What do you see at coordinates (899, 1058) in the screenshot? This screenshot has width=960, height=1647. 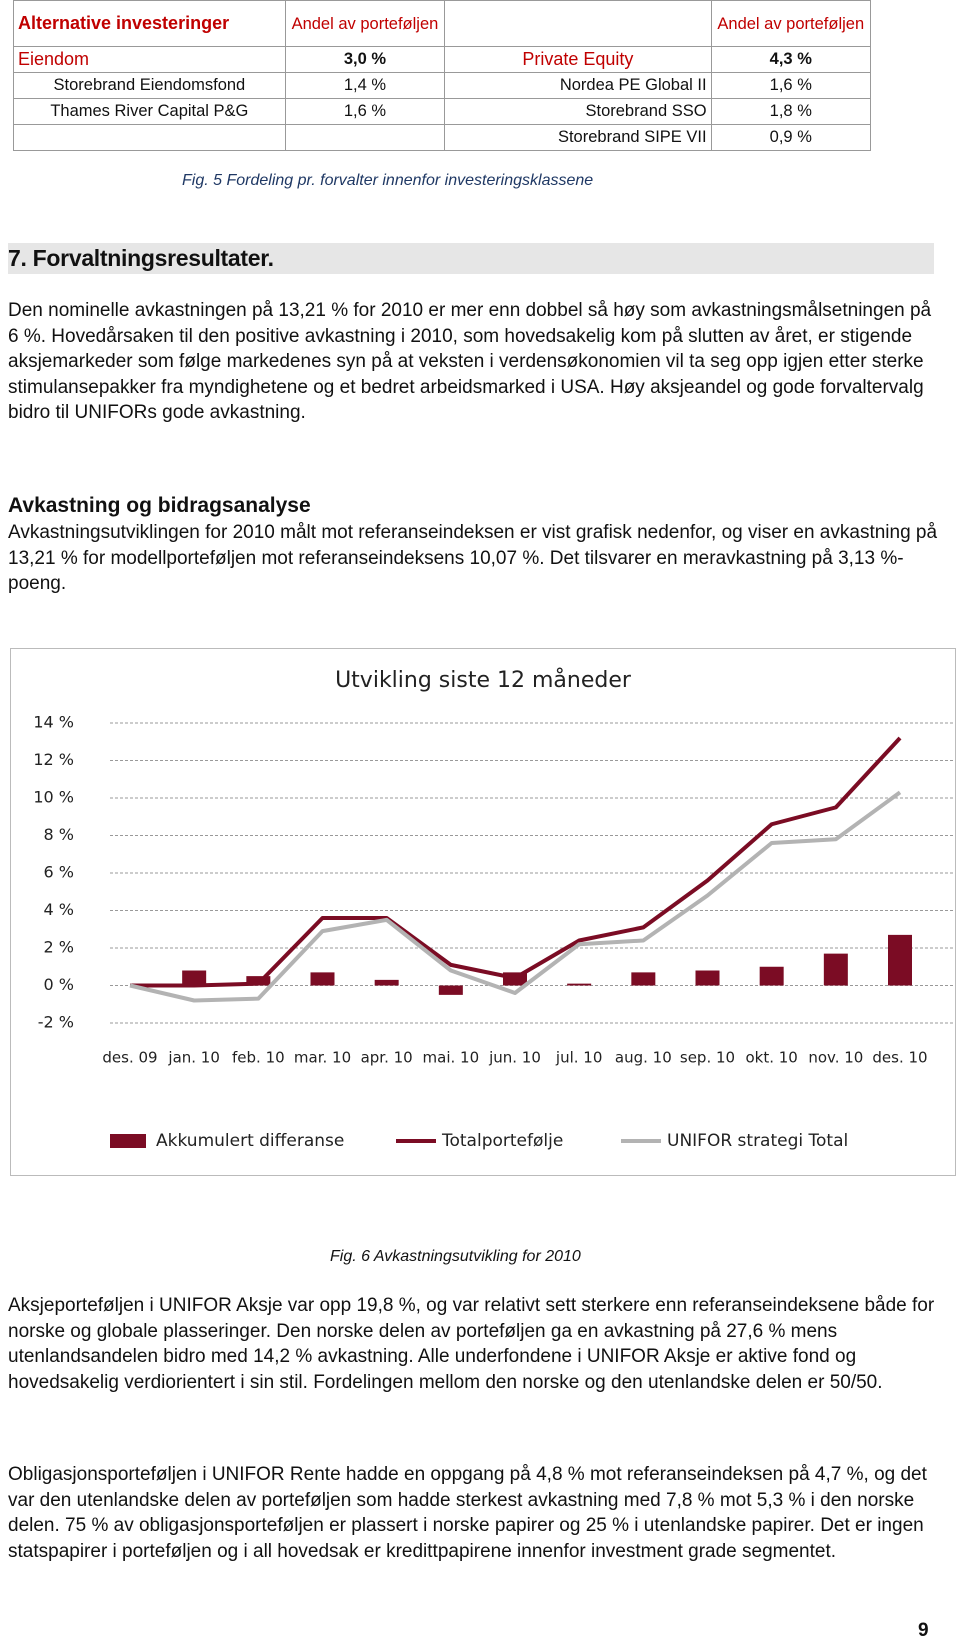 I see `x-tick-label: des. 10` at bounding box center [899, 1058].